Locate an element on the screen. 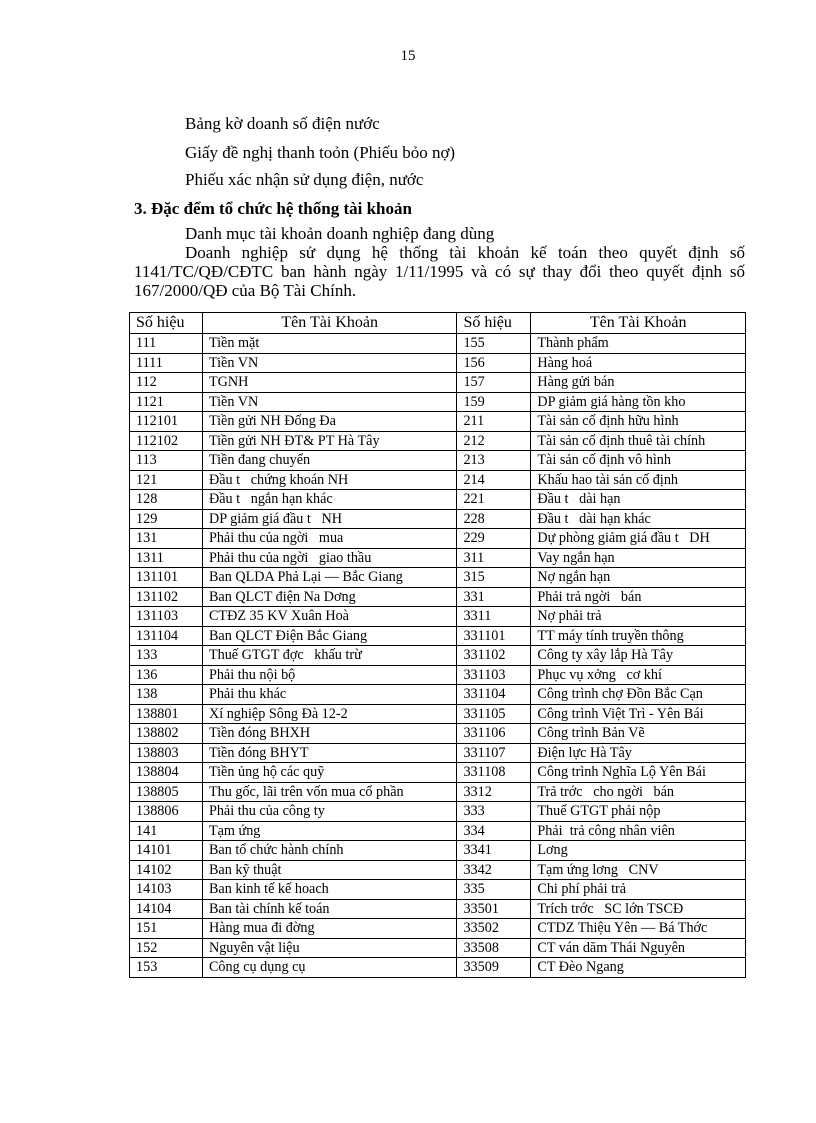 This screenshot has width=816, height=1123. account-name: DP giảm giá đầu t NH is located at coordinates (329, 518).